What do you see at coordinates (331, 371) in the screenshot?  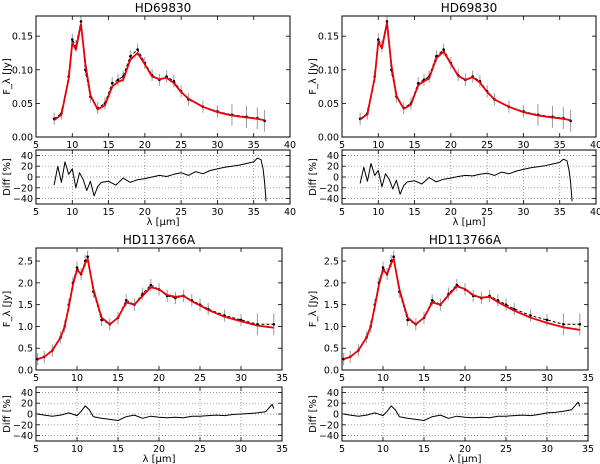 I see `y-tick-label: 0.0` at bounding box center [331, 371].